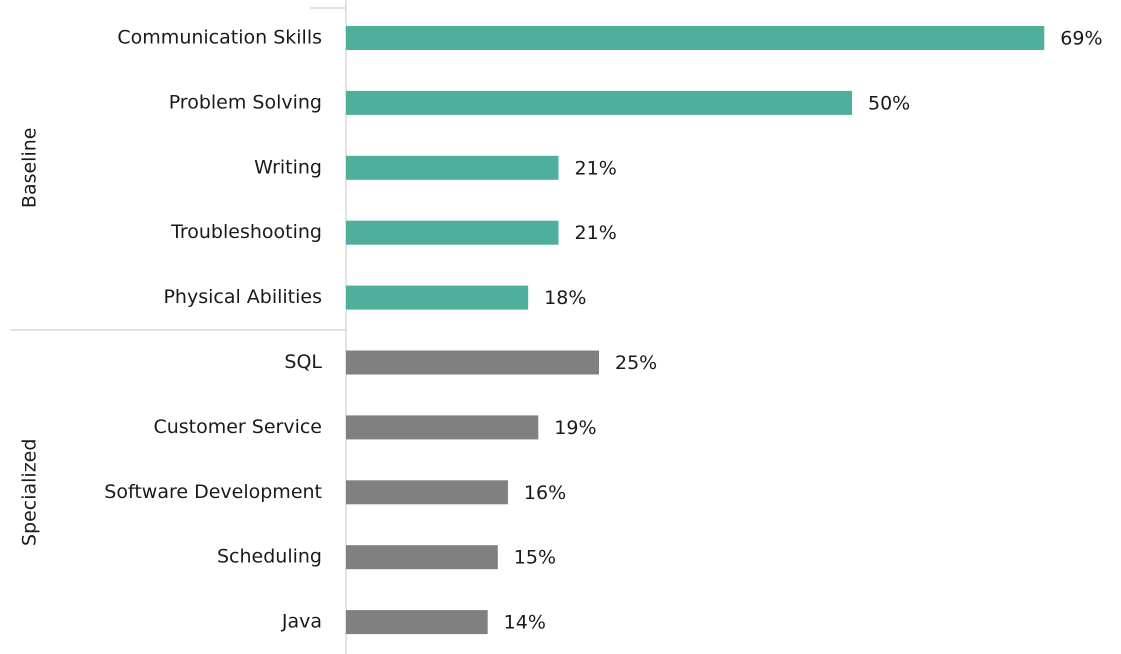 This screenshot has height=654, width=1121. What do you see at coordinates (246, 232) in the screenshot?
I see `category-label: Troubleshooting` at bounding box center [246, 232].